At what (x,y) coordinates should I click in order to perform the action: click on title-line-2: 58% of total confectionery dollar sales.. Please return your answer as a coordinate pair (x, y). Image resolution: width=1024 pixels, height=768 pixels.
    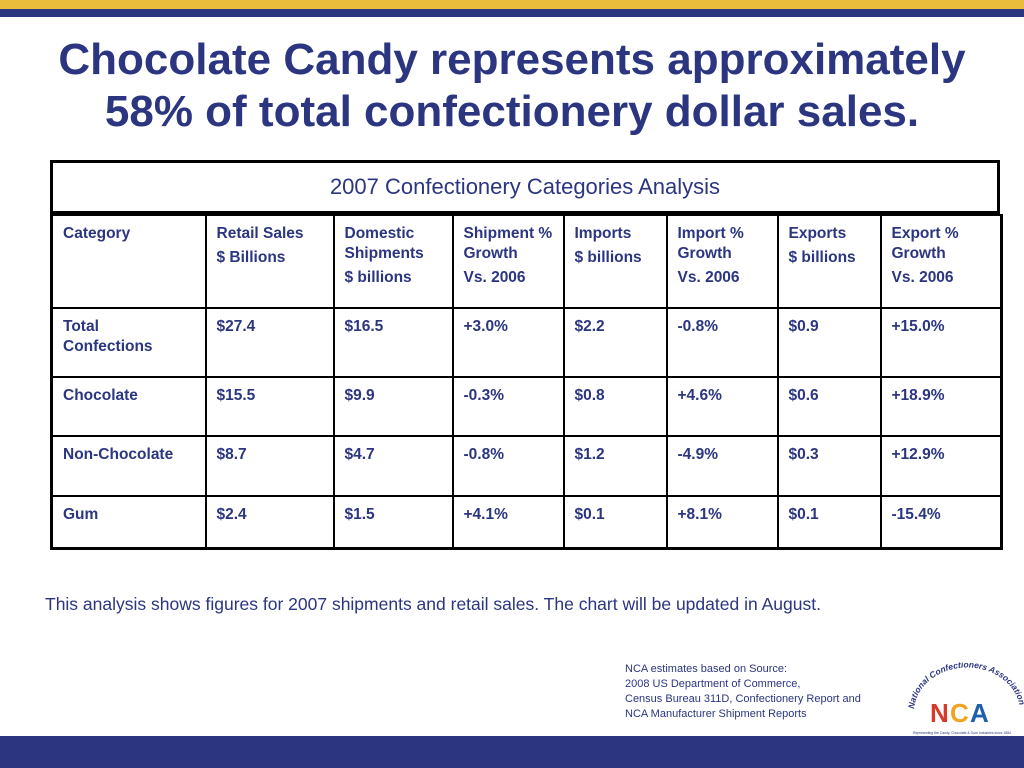
    Looking at the image, I should click on (512, 111).